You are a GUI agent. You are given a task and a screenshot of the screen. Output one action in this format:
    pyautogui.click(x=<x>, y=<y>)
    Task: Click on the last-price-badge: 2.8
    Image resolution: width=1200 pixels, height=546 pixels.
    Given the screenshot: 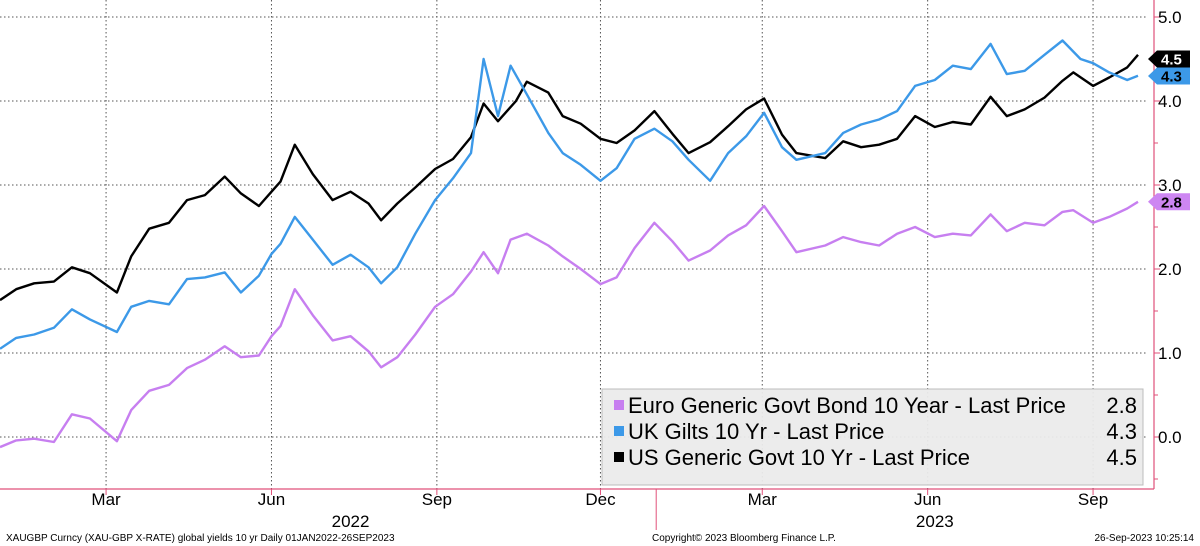 What is the action you would take?
    pyautogui.click(x=1169, y=202)
    